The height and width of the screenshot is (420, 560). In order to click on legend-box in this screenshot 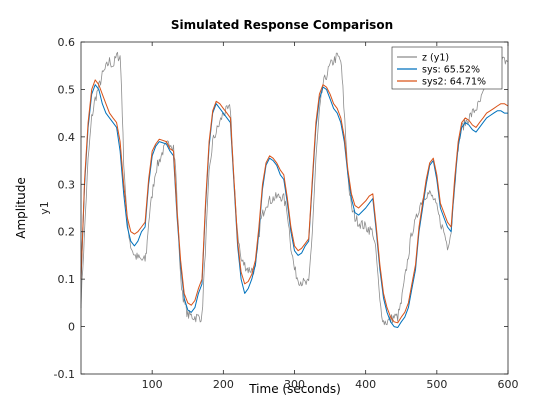, I will do `click(447, 68)`.